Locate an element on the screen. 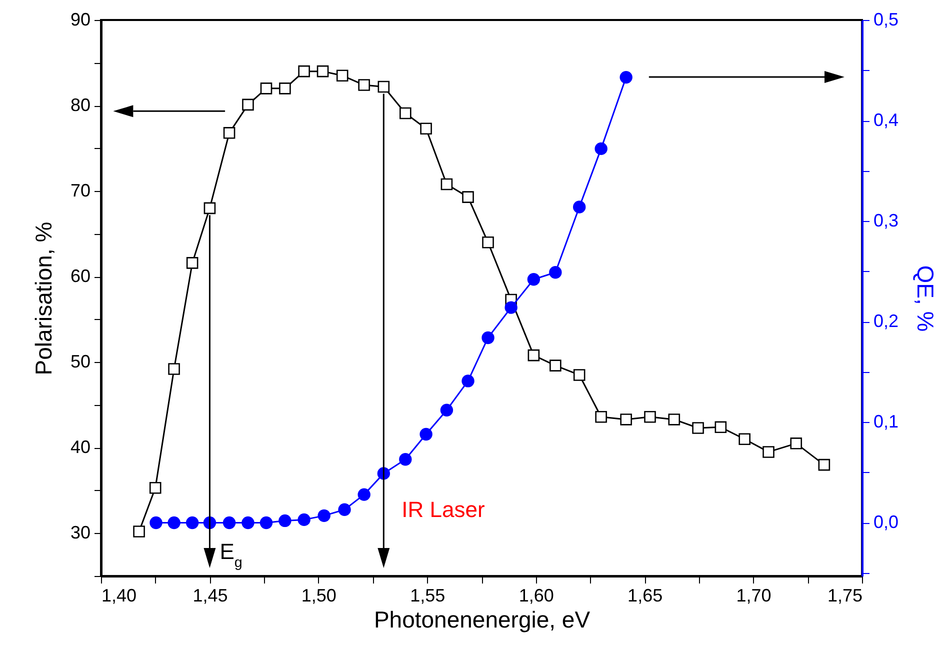 This screenshot has height=664, width=951. y2-axis-title: QE, % is located at coordinates (925, 298).